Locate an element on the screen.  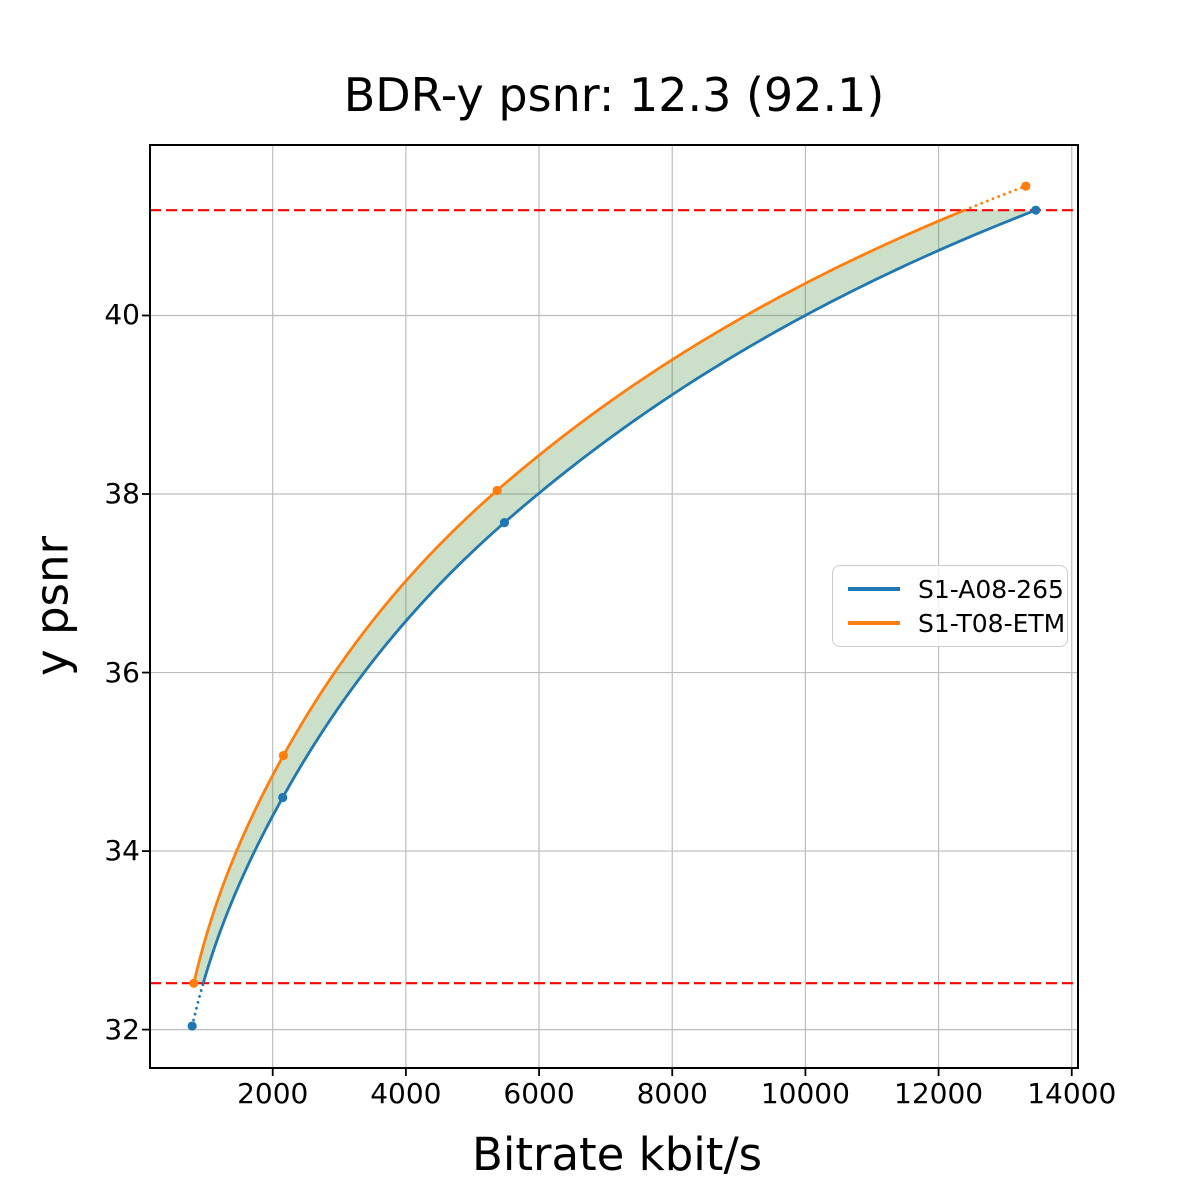
y-axis-label: y psnr is located at coordinates (52, 606).